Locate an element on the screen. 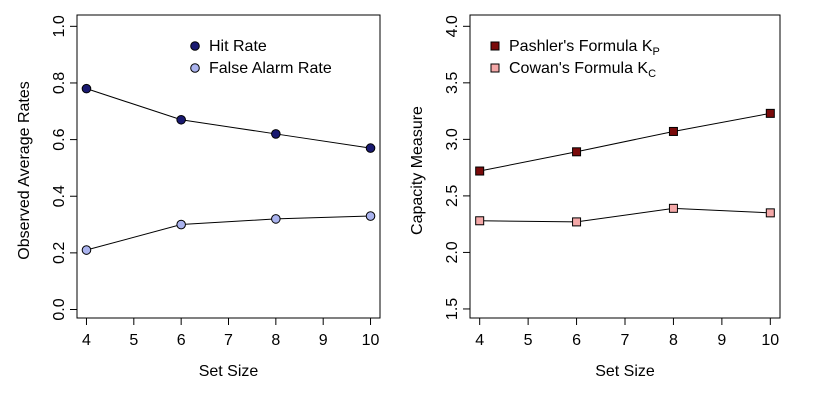 The height and width of the screenshot is (420, 819). y-axis-label: Capacity Measure is located at coordinates (417, 170).